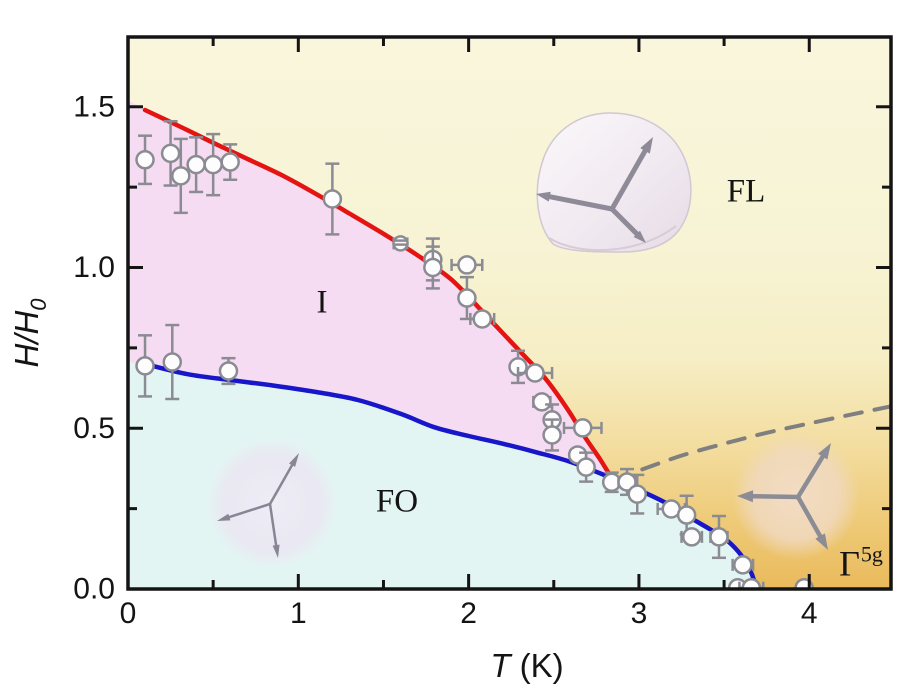 Image resolution: width=916 pixels, height=700 pixels. Describe the element at coordinates (746, 191) in the screenshot. I see `region-label-field-lifted: FL` at that location.